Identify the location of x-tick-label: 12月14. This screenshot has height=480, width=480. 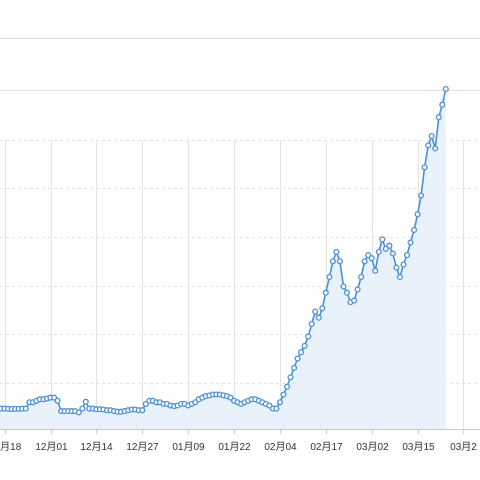
(96, 447).